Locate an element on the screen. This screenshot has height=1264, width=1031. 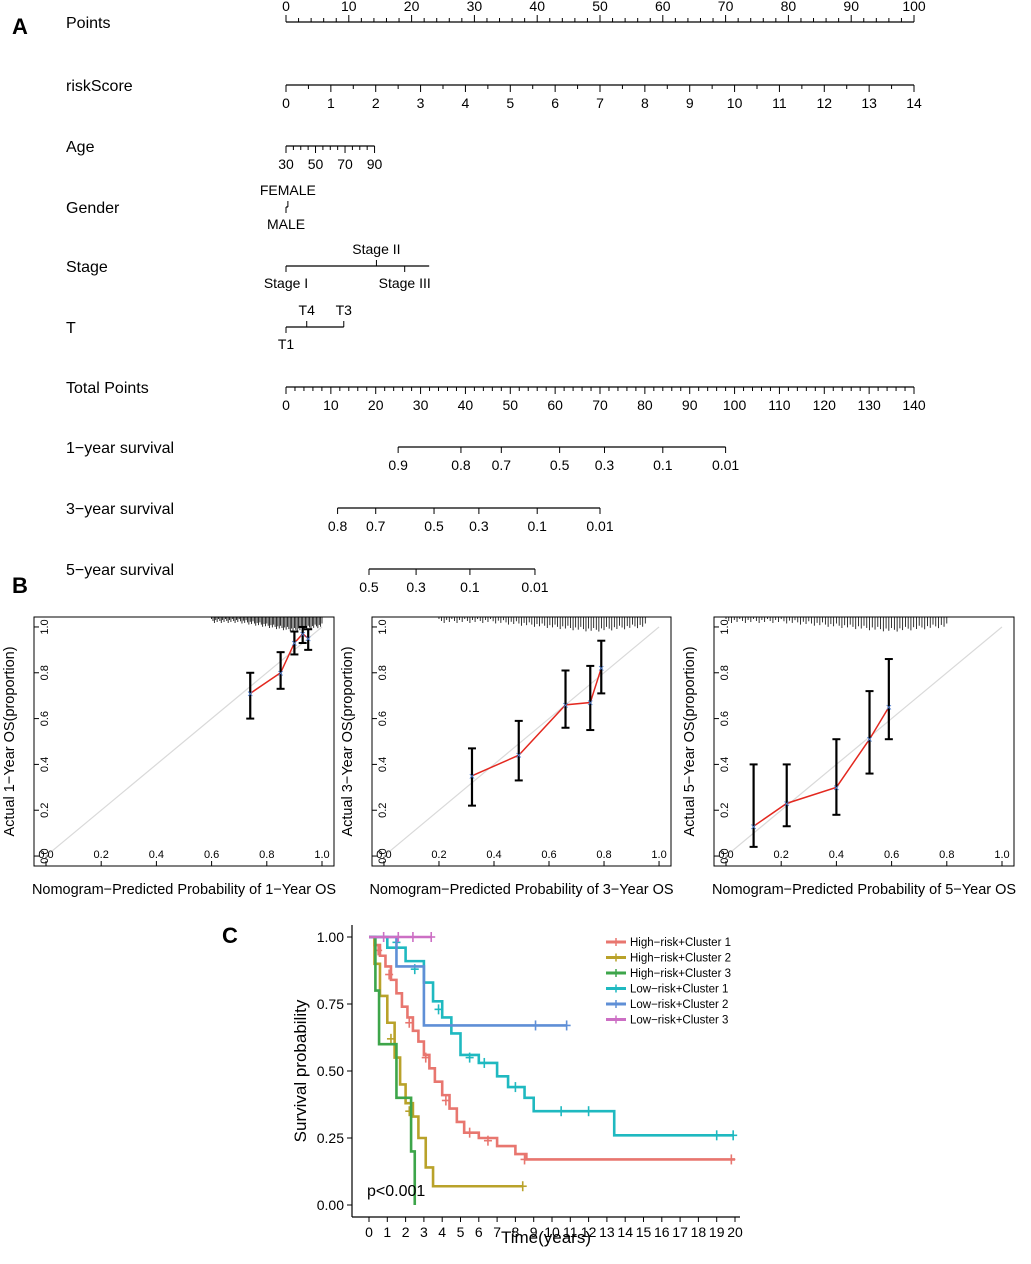
x-tick-label: 8 is located at coordinates (516, 1232).